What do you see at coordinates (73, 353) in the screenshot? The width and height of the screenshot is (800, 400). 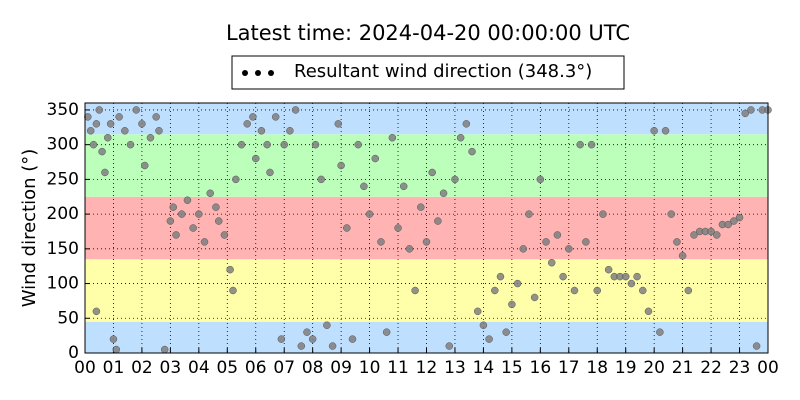 I see `y-tick-label: 0` at bounding box center [73, 353].